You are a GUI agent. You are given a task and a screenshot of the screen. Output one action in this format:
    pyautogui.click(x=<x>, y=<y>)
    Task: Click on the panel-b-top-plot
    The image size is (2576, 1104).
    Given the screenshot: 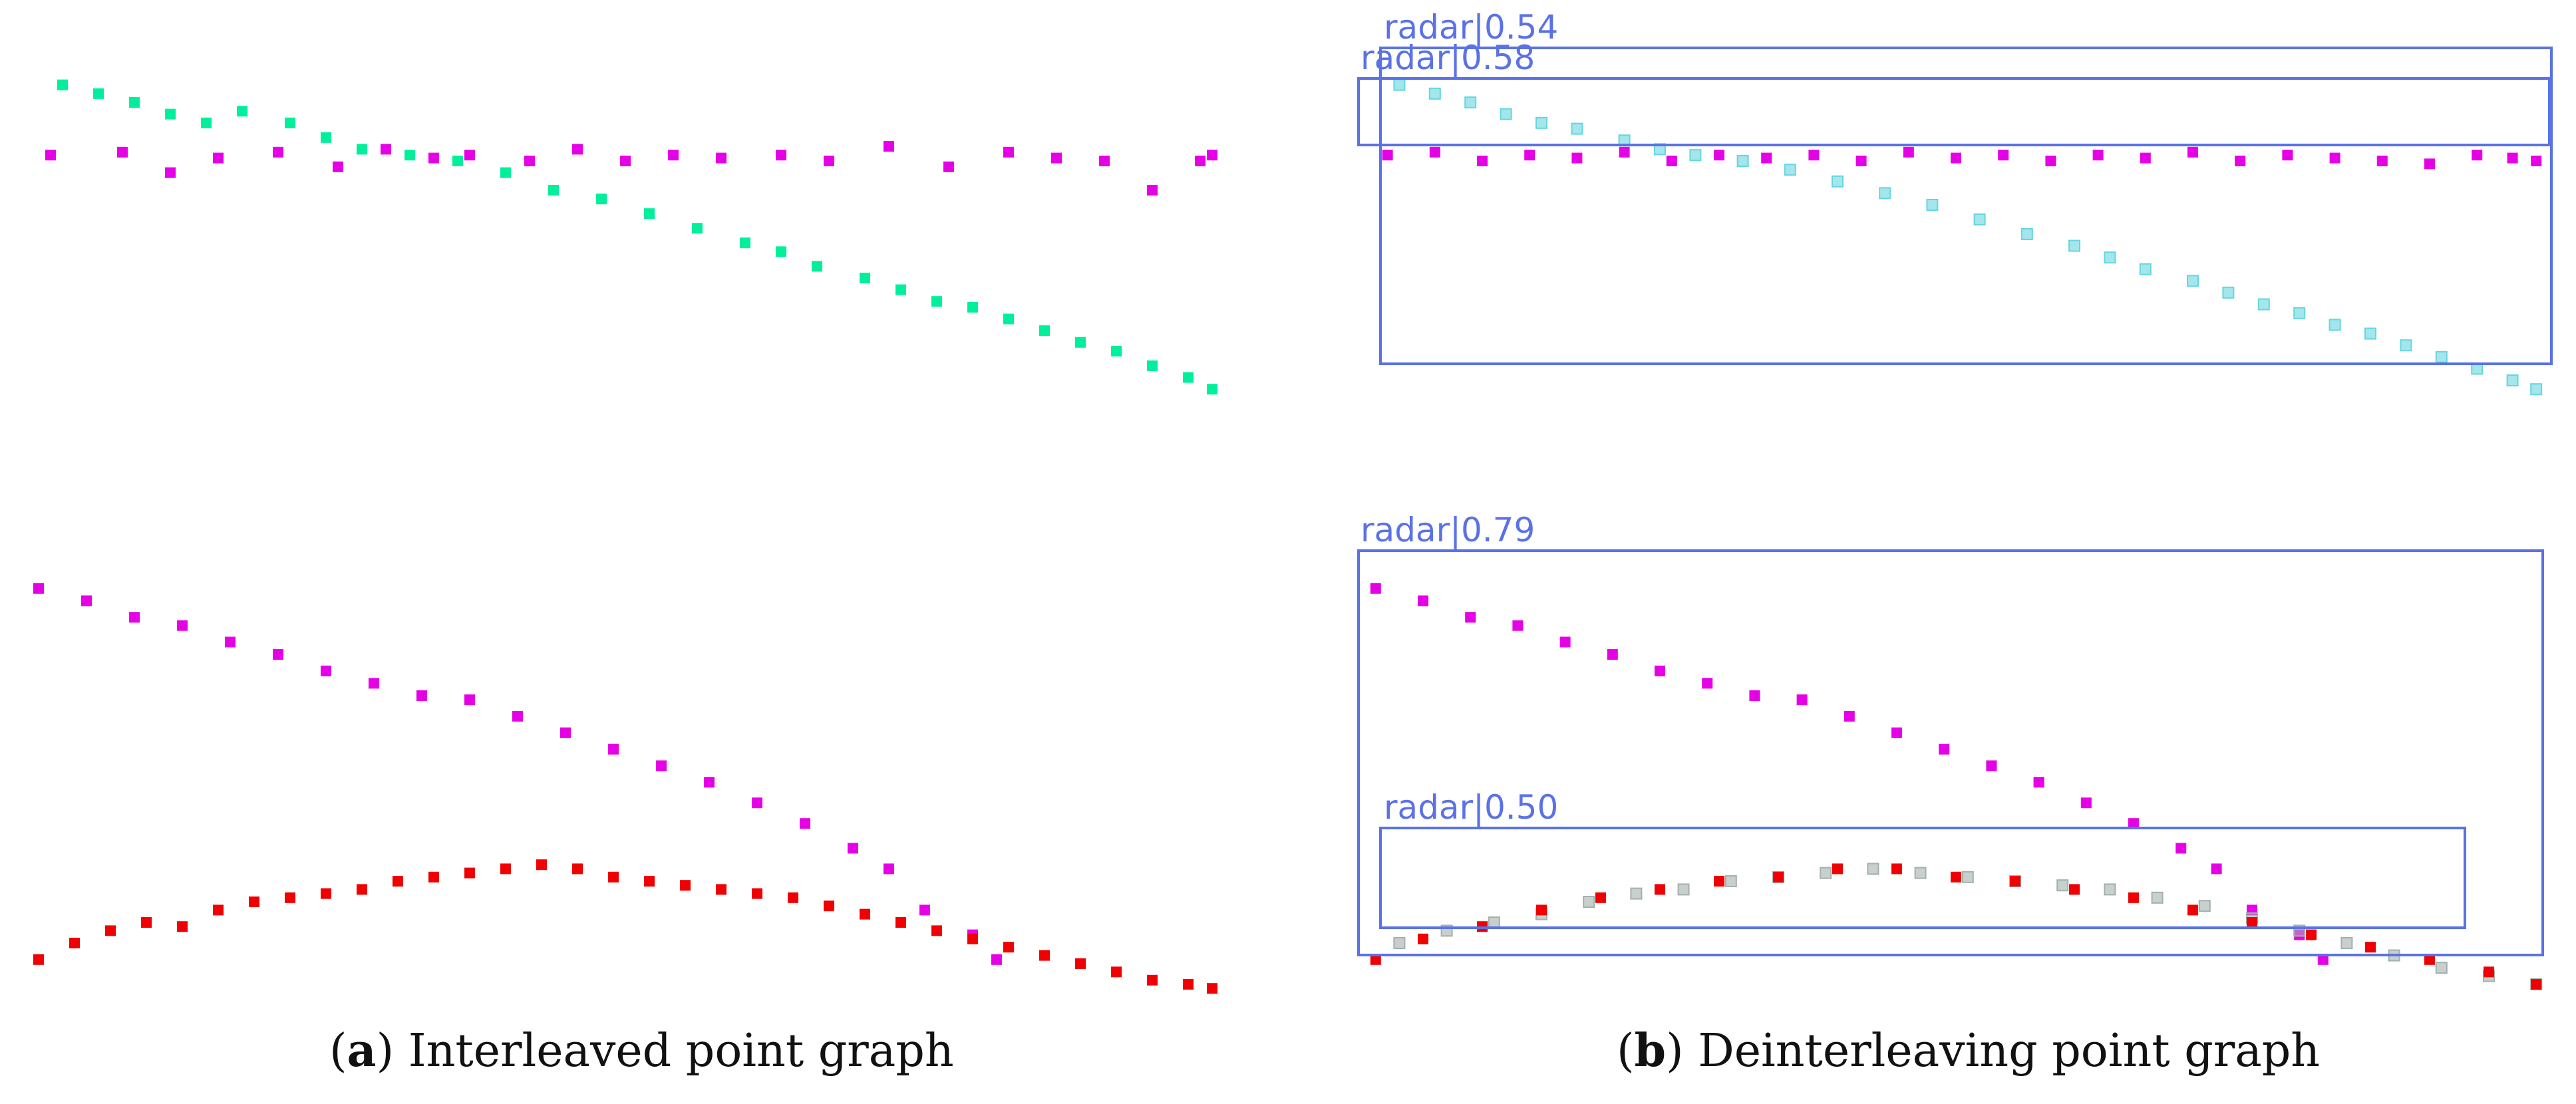 What is the action you would take?
    pyautogui.click(x=1962, y=237)
    